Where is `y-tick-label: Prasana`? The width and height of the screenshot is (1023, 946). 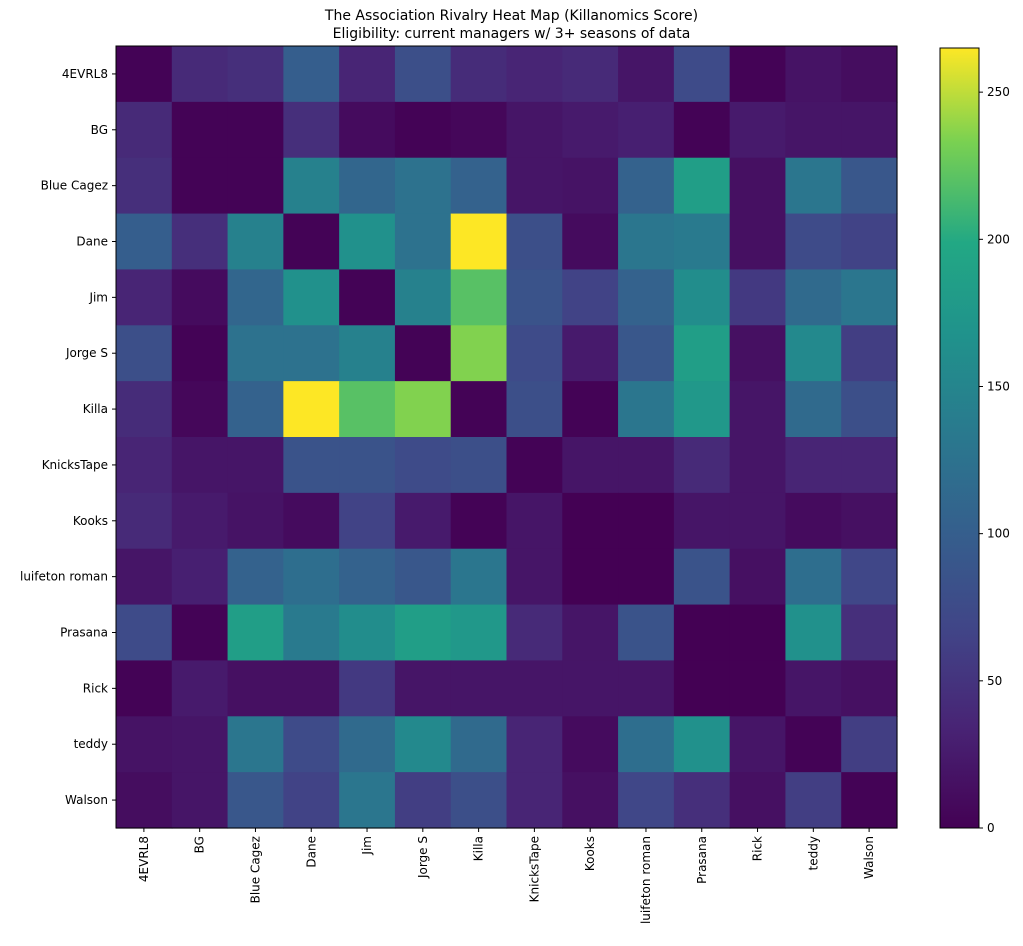
y-tick-label: Prasana is located at coordinates (84, 633).